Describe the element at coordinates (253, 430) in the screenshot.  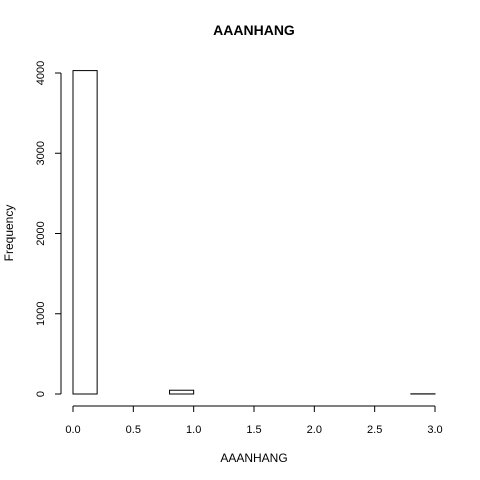
I see `x-tick-label: 1.5` at that location.